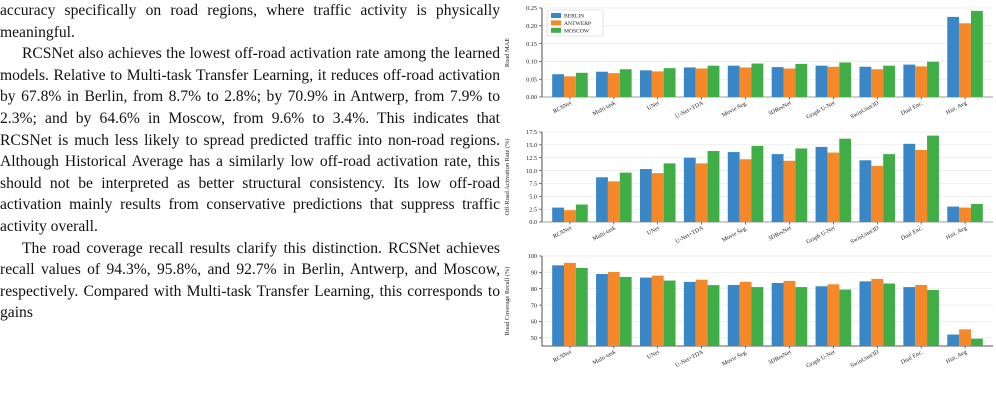 The width and height of the screenshot is (996, 413). What do you see at coordinates (531, 62) in the screenshot?
I see `y-tick-label: 0.10` at bounding box center [531, 62].